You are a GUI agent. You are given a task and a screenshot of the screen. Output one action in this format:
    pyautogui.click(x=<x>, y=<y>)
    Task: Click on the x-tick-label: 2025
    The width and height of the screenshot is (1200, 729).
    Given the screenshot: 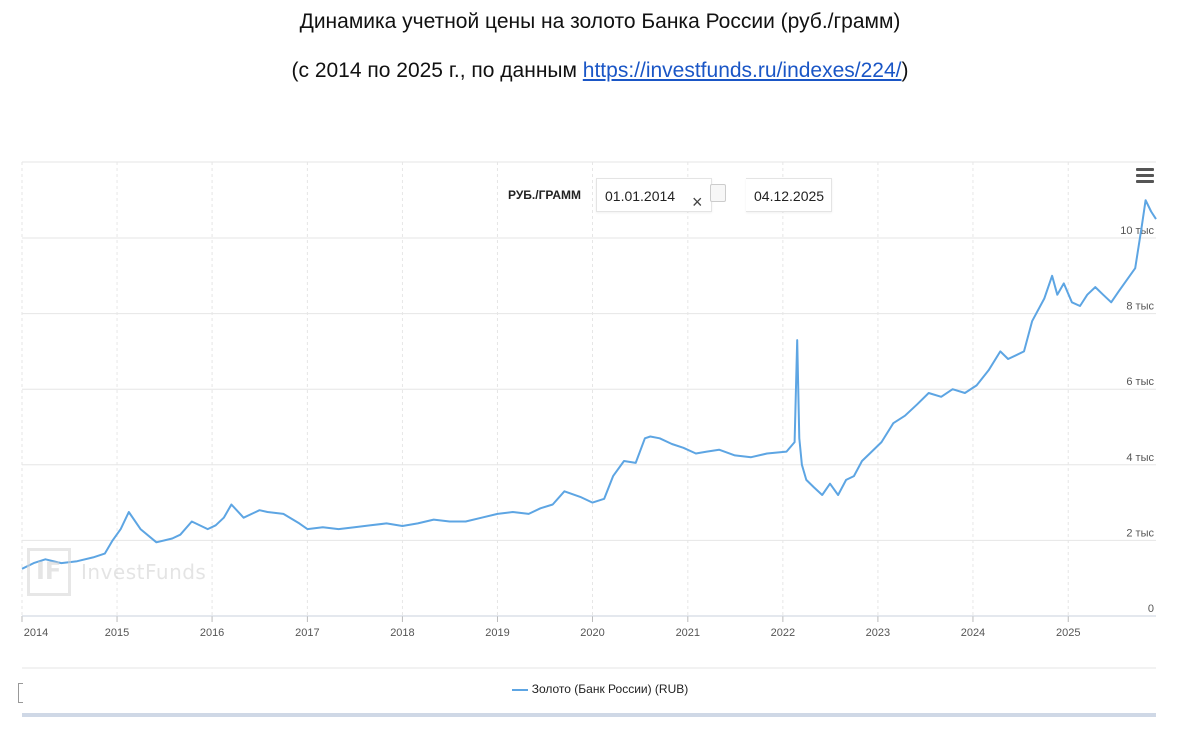 What is the action you would take?
    pyautogui.click(x=1068, y=633)
    